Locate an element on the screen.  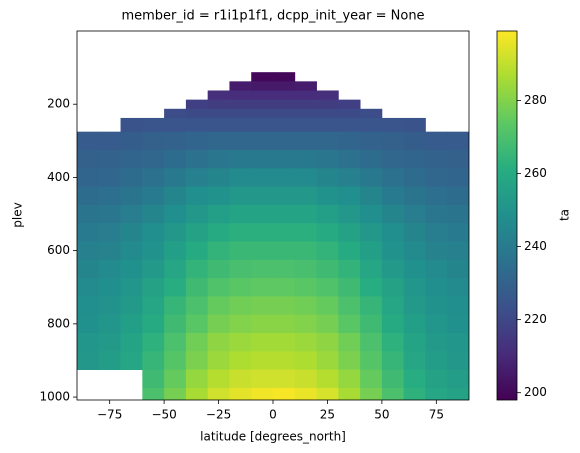
x-tick-label: 75 is located at coordinates (436, 415).